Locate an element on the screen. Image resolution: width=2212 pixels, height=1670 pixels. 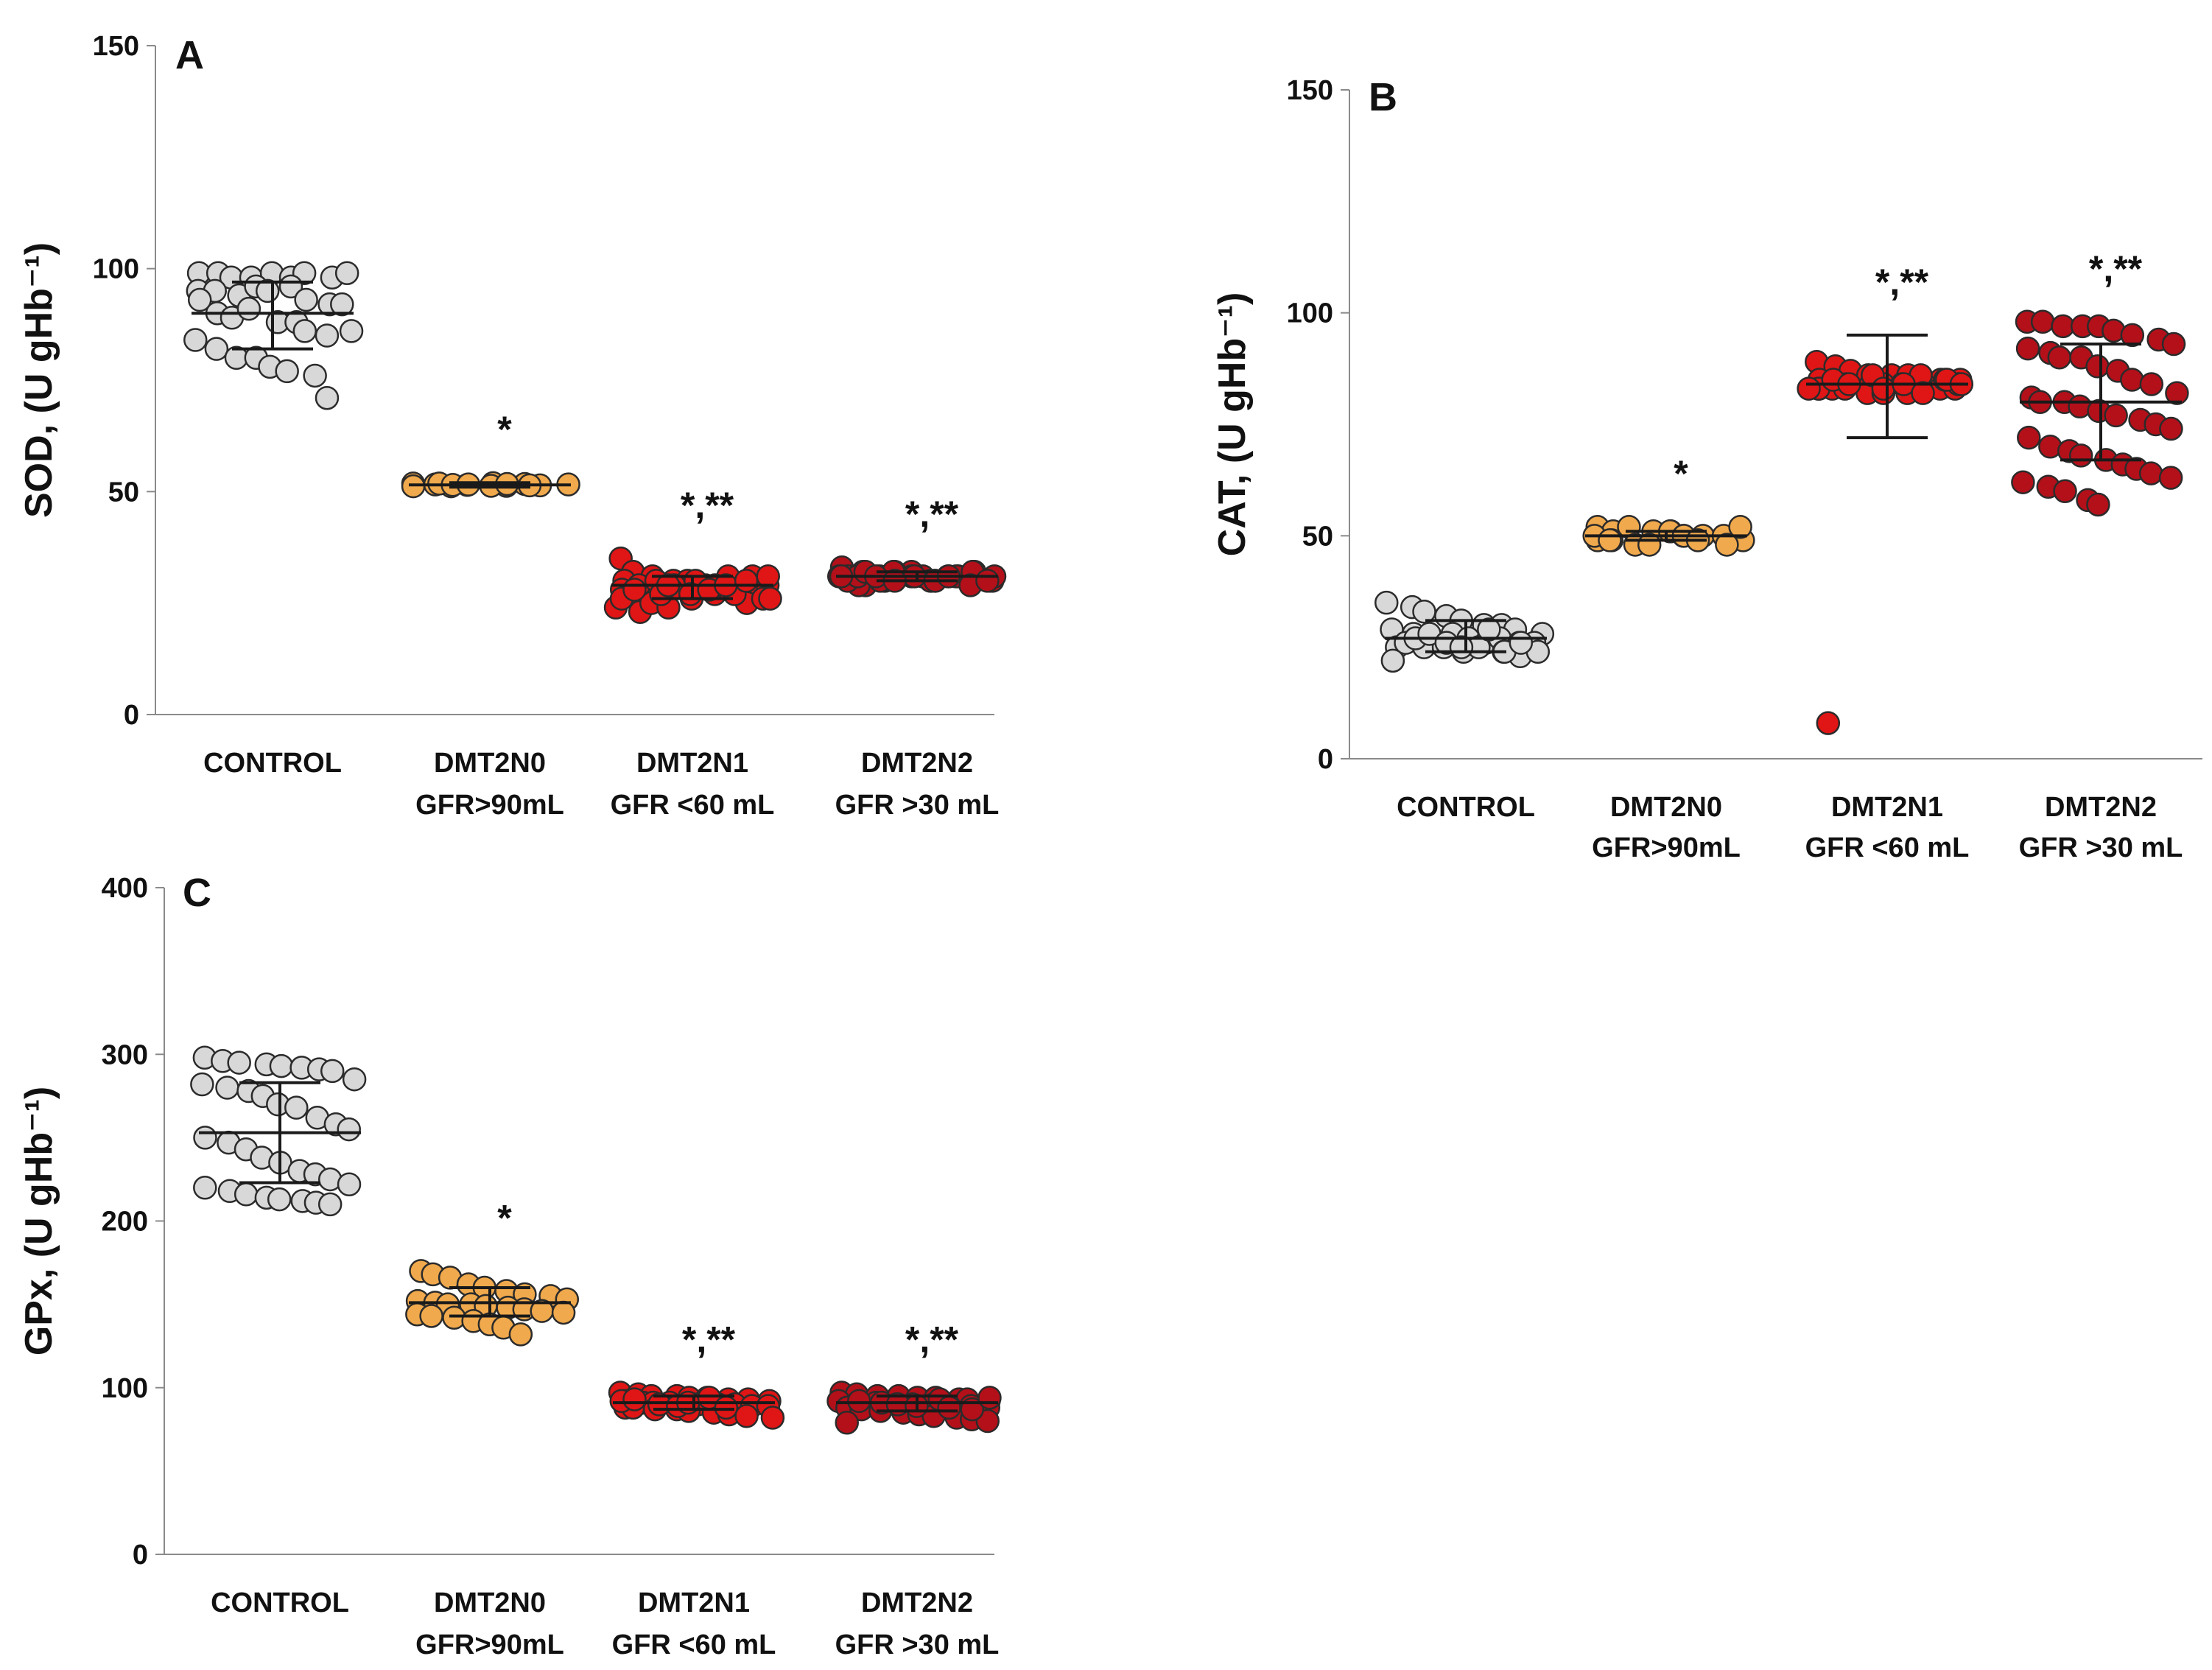
panel-letter: B is located at coordinates (1383, 97).